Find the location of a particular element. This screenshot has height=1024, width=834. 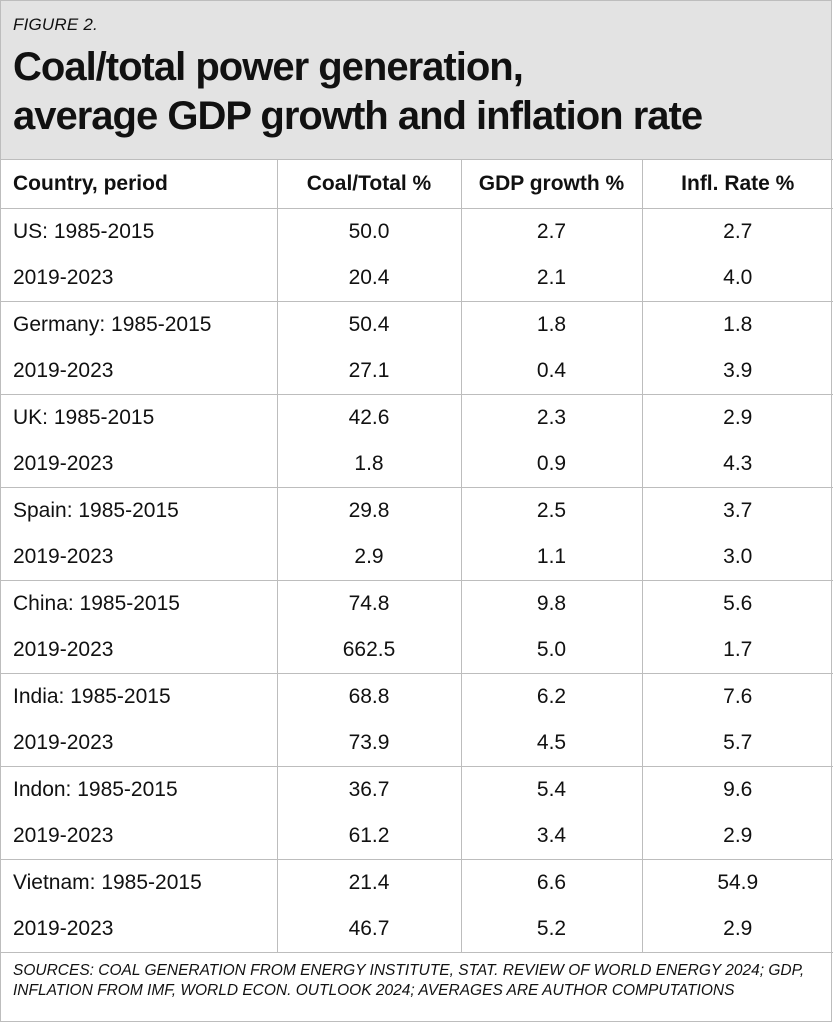

table-row: Vietnam: 1985-2015 21.4 6.6 54.9 is located at coordinates (417, 882).